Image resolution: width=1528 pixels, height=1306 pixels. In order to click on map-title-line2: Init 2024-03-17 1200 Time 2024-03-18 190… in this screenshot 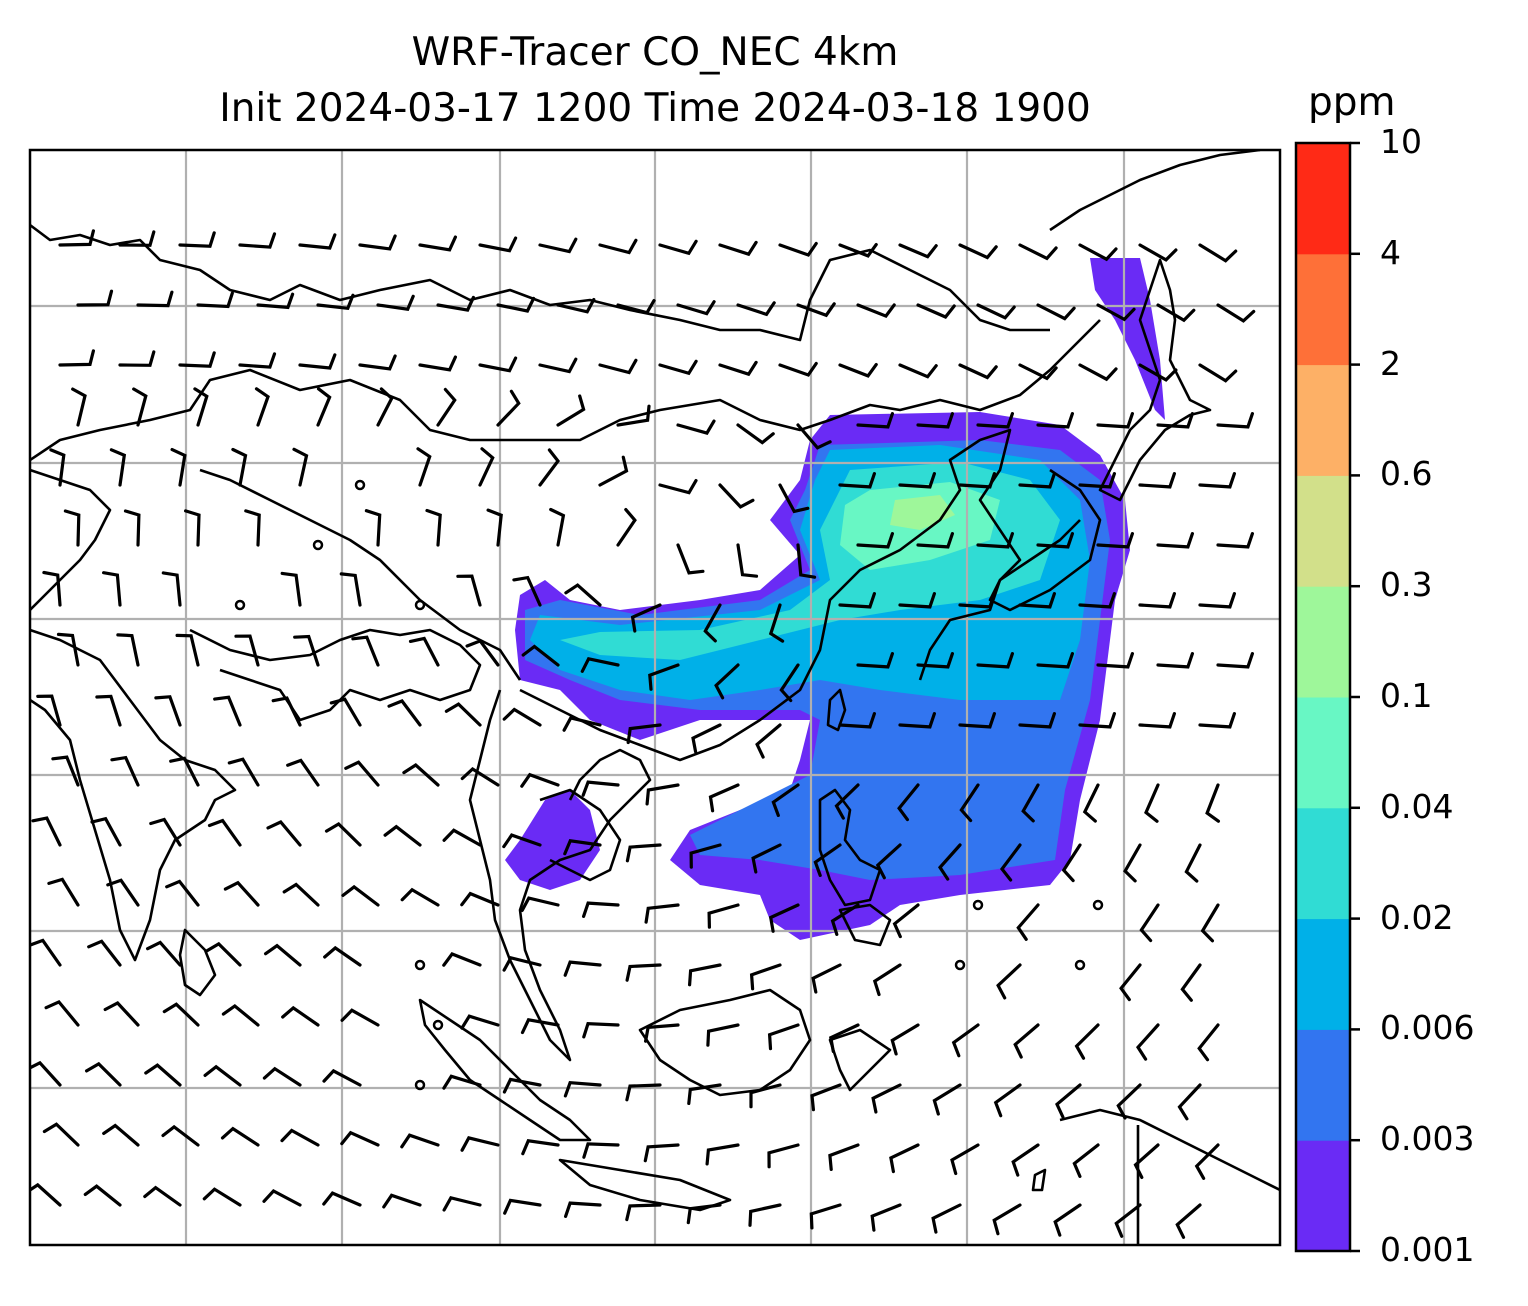, I will do `click(655, 108)`.